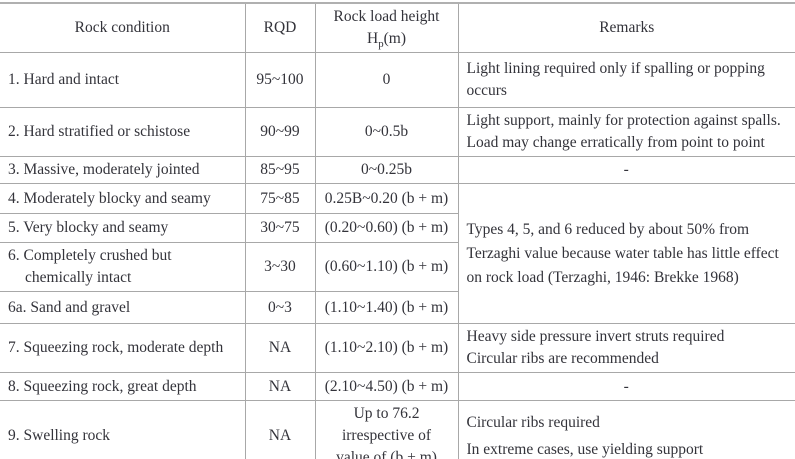  I want to click on cell-rock-load: (1.10~2.10) (b + m), so click(386, 348).